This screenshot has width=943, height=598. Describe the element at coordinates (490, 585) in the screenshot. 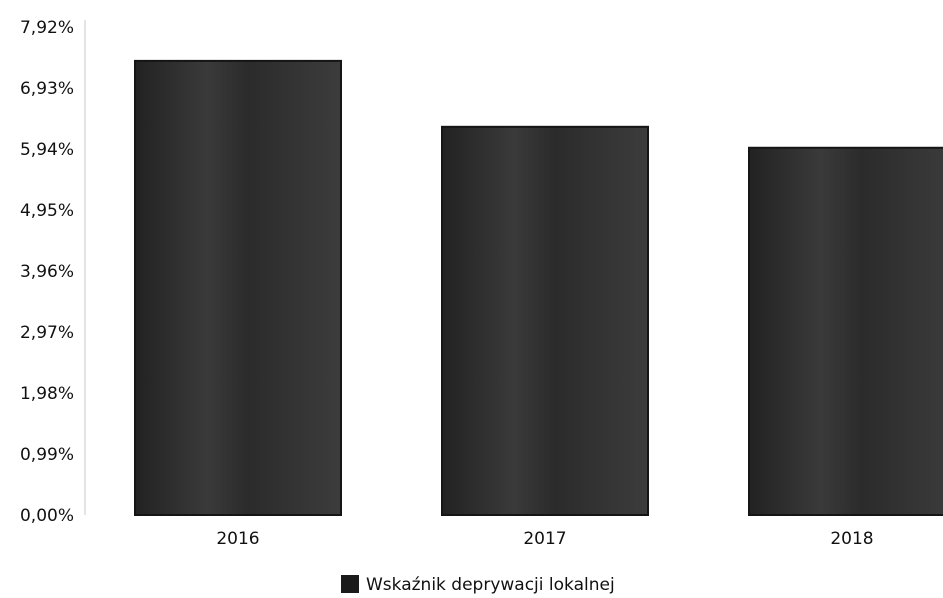

I see `legend-label: Wskaźnik deprywacji lokalnej` at that location.